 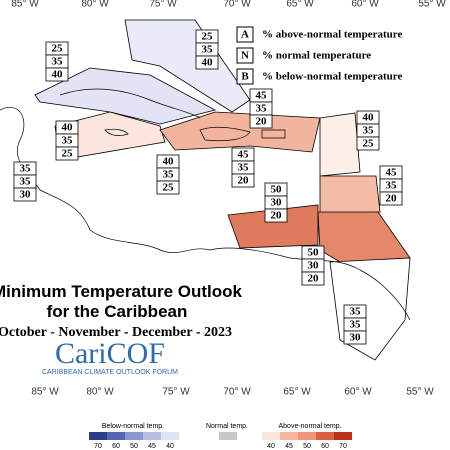 I want to click on title: Minimum Temperature Outlook, so click(x=121, y=291).